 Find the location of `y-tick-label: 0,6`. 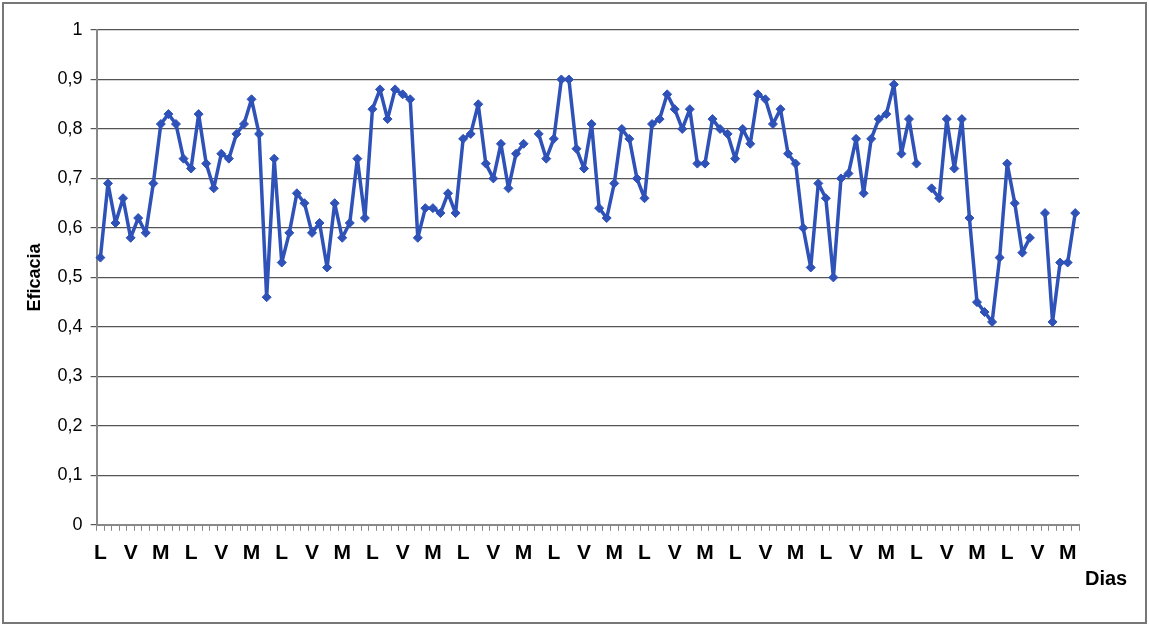

y-tick-label: 0,6 is located at coordinates (70, 226).